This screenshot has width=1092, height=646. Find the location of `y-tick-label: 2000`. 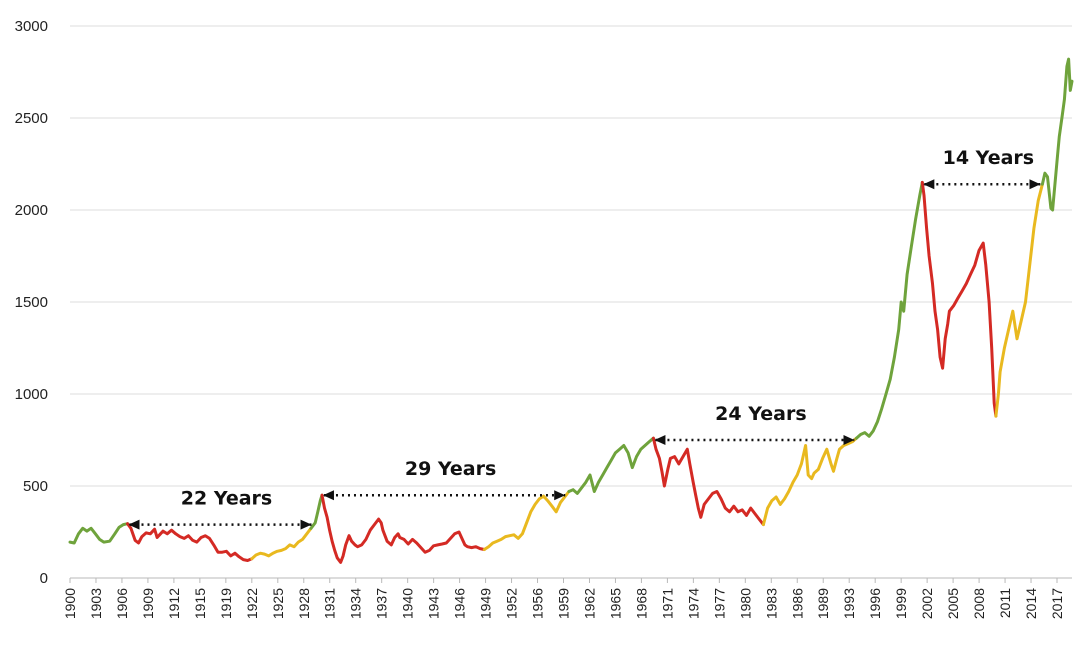

y-tick-label: 2000 is located at coordinates (31, 210).